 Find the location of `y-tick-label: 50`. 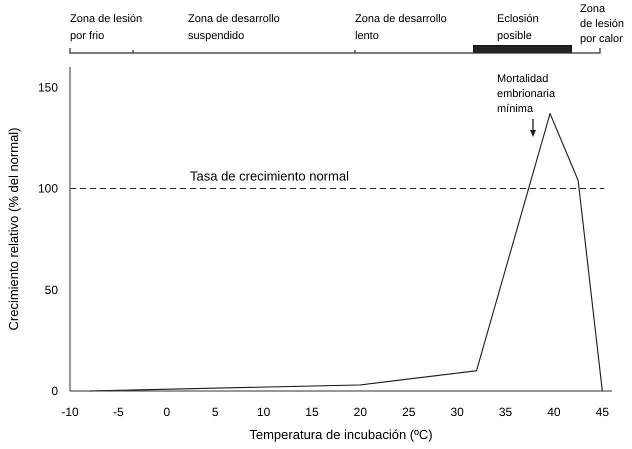

y-tick-label: 50 is located at coordinates (51, 289).